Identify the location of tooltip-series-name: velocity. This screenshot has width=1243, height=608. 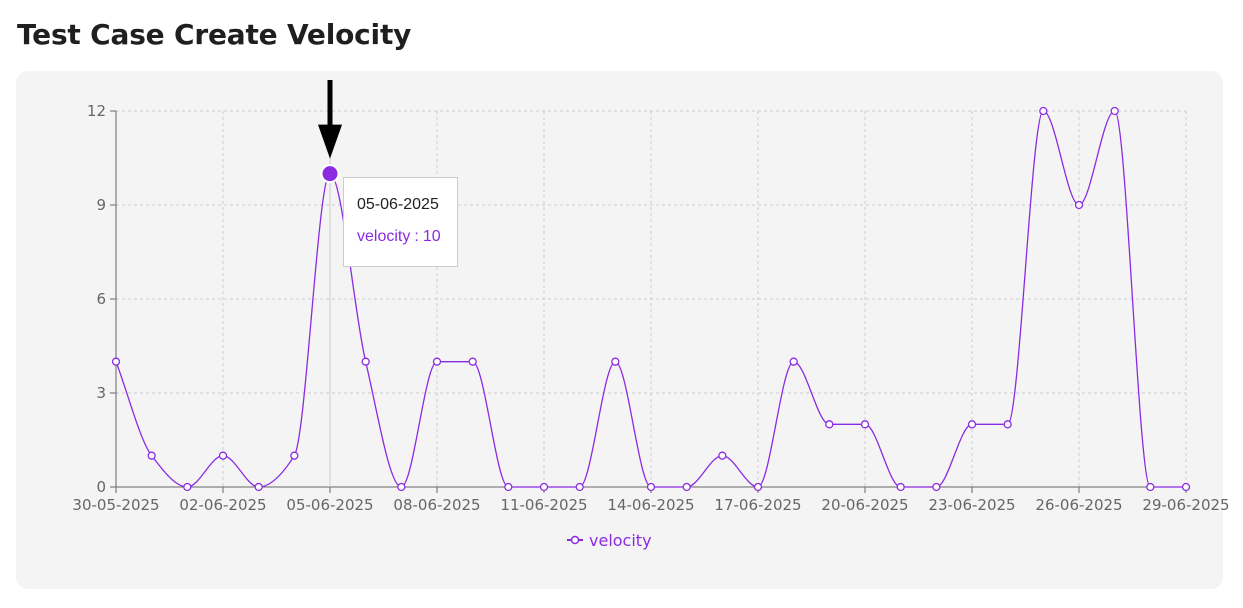
(384, 236).